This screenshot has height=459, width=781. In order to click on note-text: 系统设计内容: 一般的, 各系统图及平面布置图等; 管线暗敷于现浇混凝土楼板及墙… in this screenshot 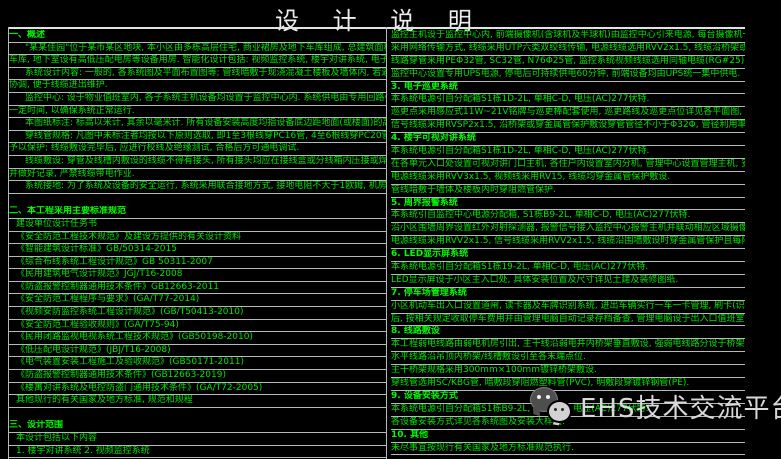, I will do `click(205, 72)`.